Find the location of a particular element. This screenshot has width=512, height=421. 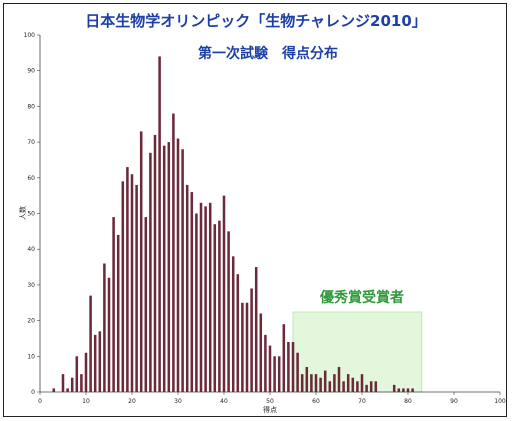

y-tick-label: 30 is located at coordinates (31, 285).